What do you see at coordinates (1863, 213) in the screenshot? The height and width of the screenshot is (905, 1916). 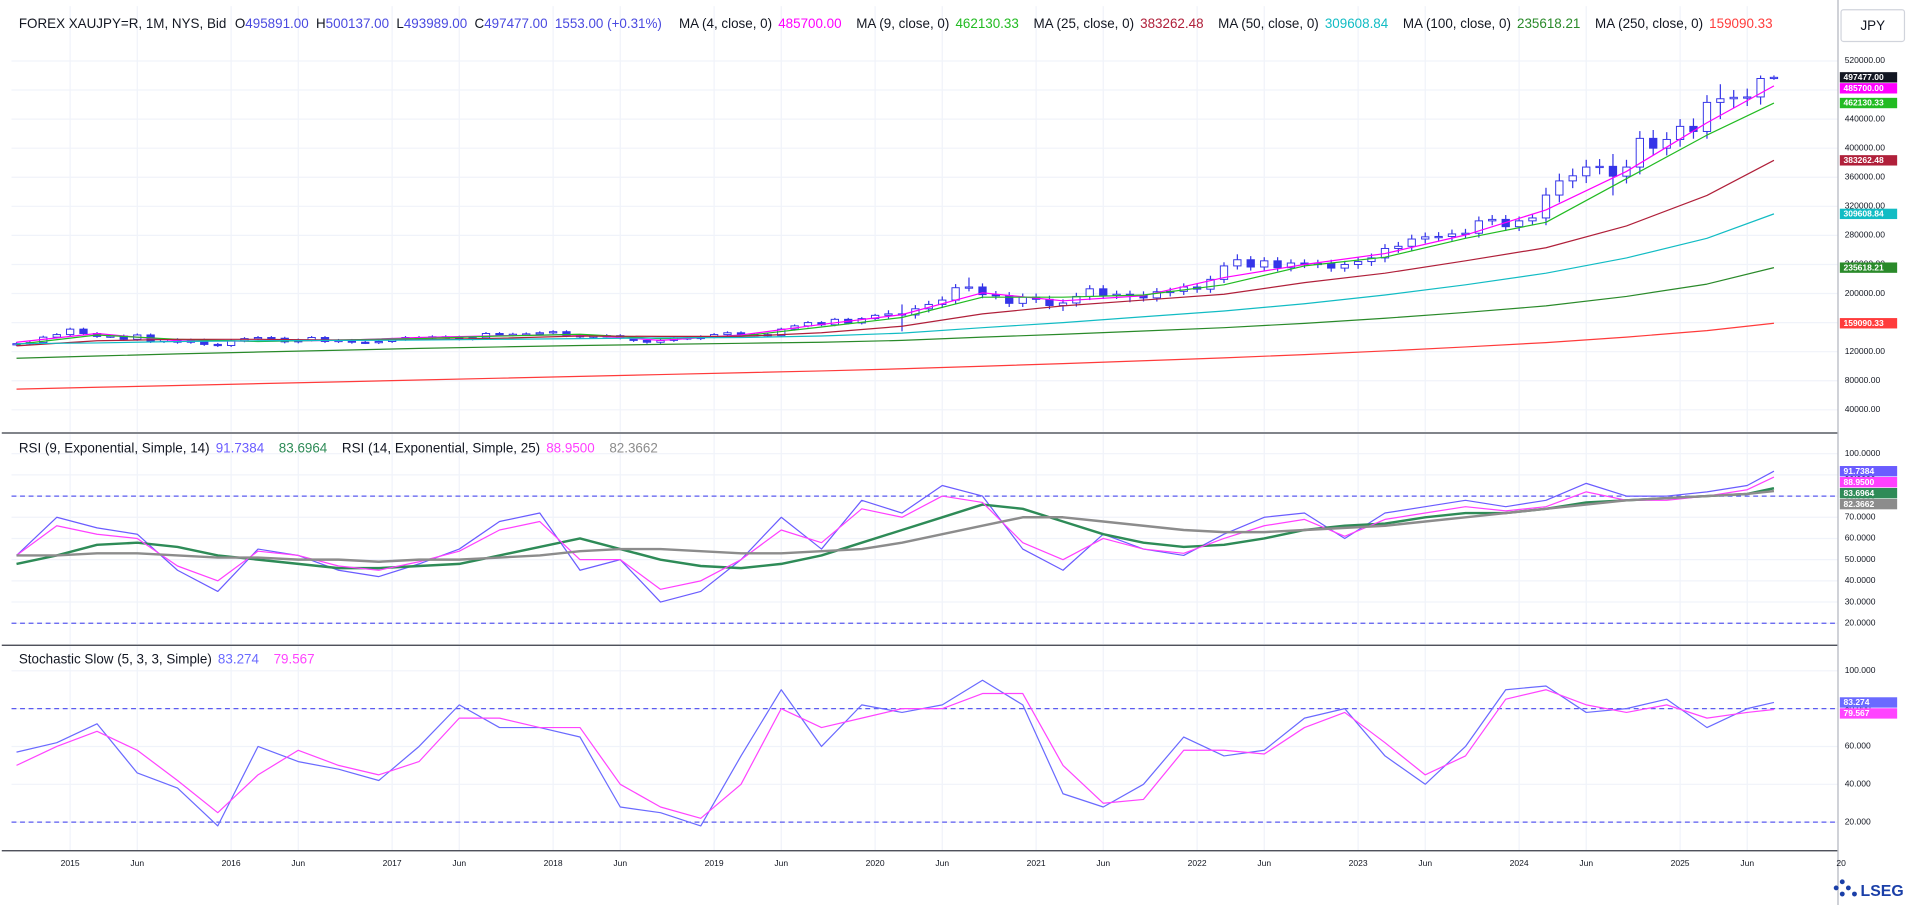 I see `price-label: 309608.84` at bounding box center [1863, 213].